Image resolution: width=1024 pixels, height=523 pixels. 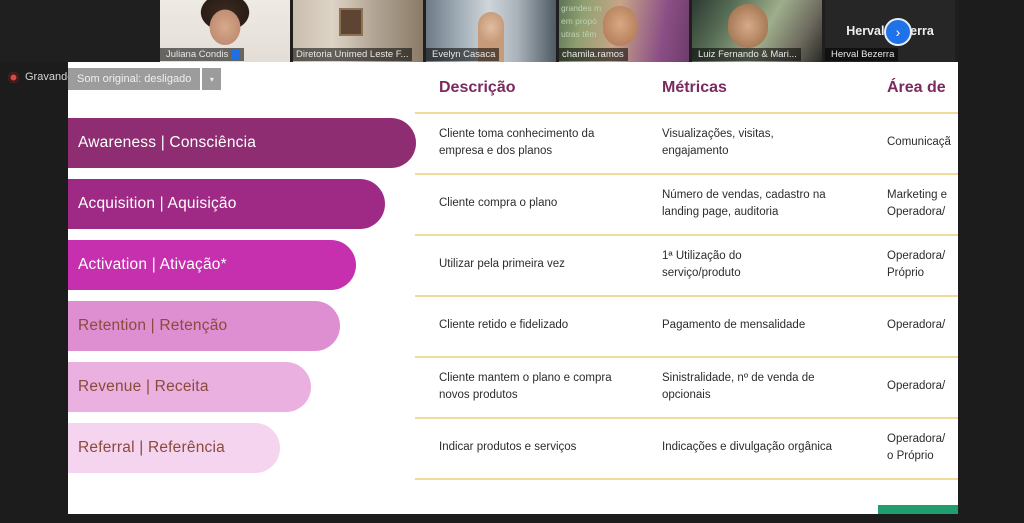 I want to click on participant-status-square, so click(x=236, y=54).